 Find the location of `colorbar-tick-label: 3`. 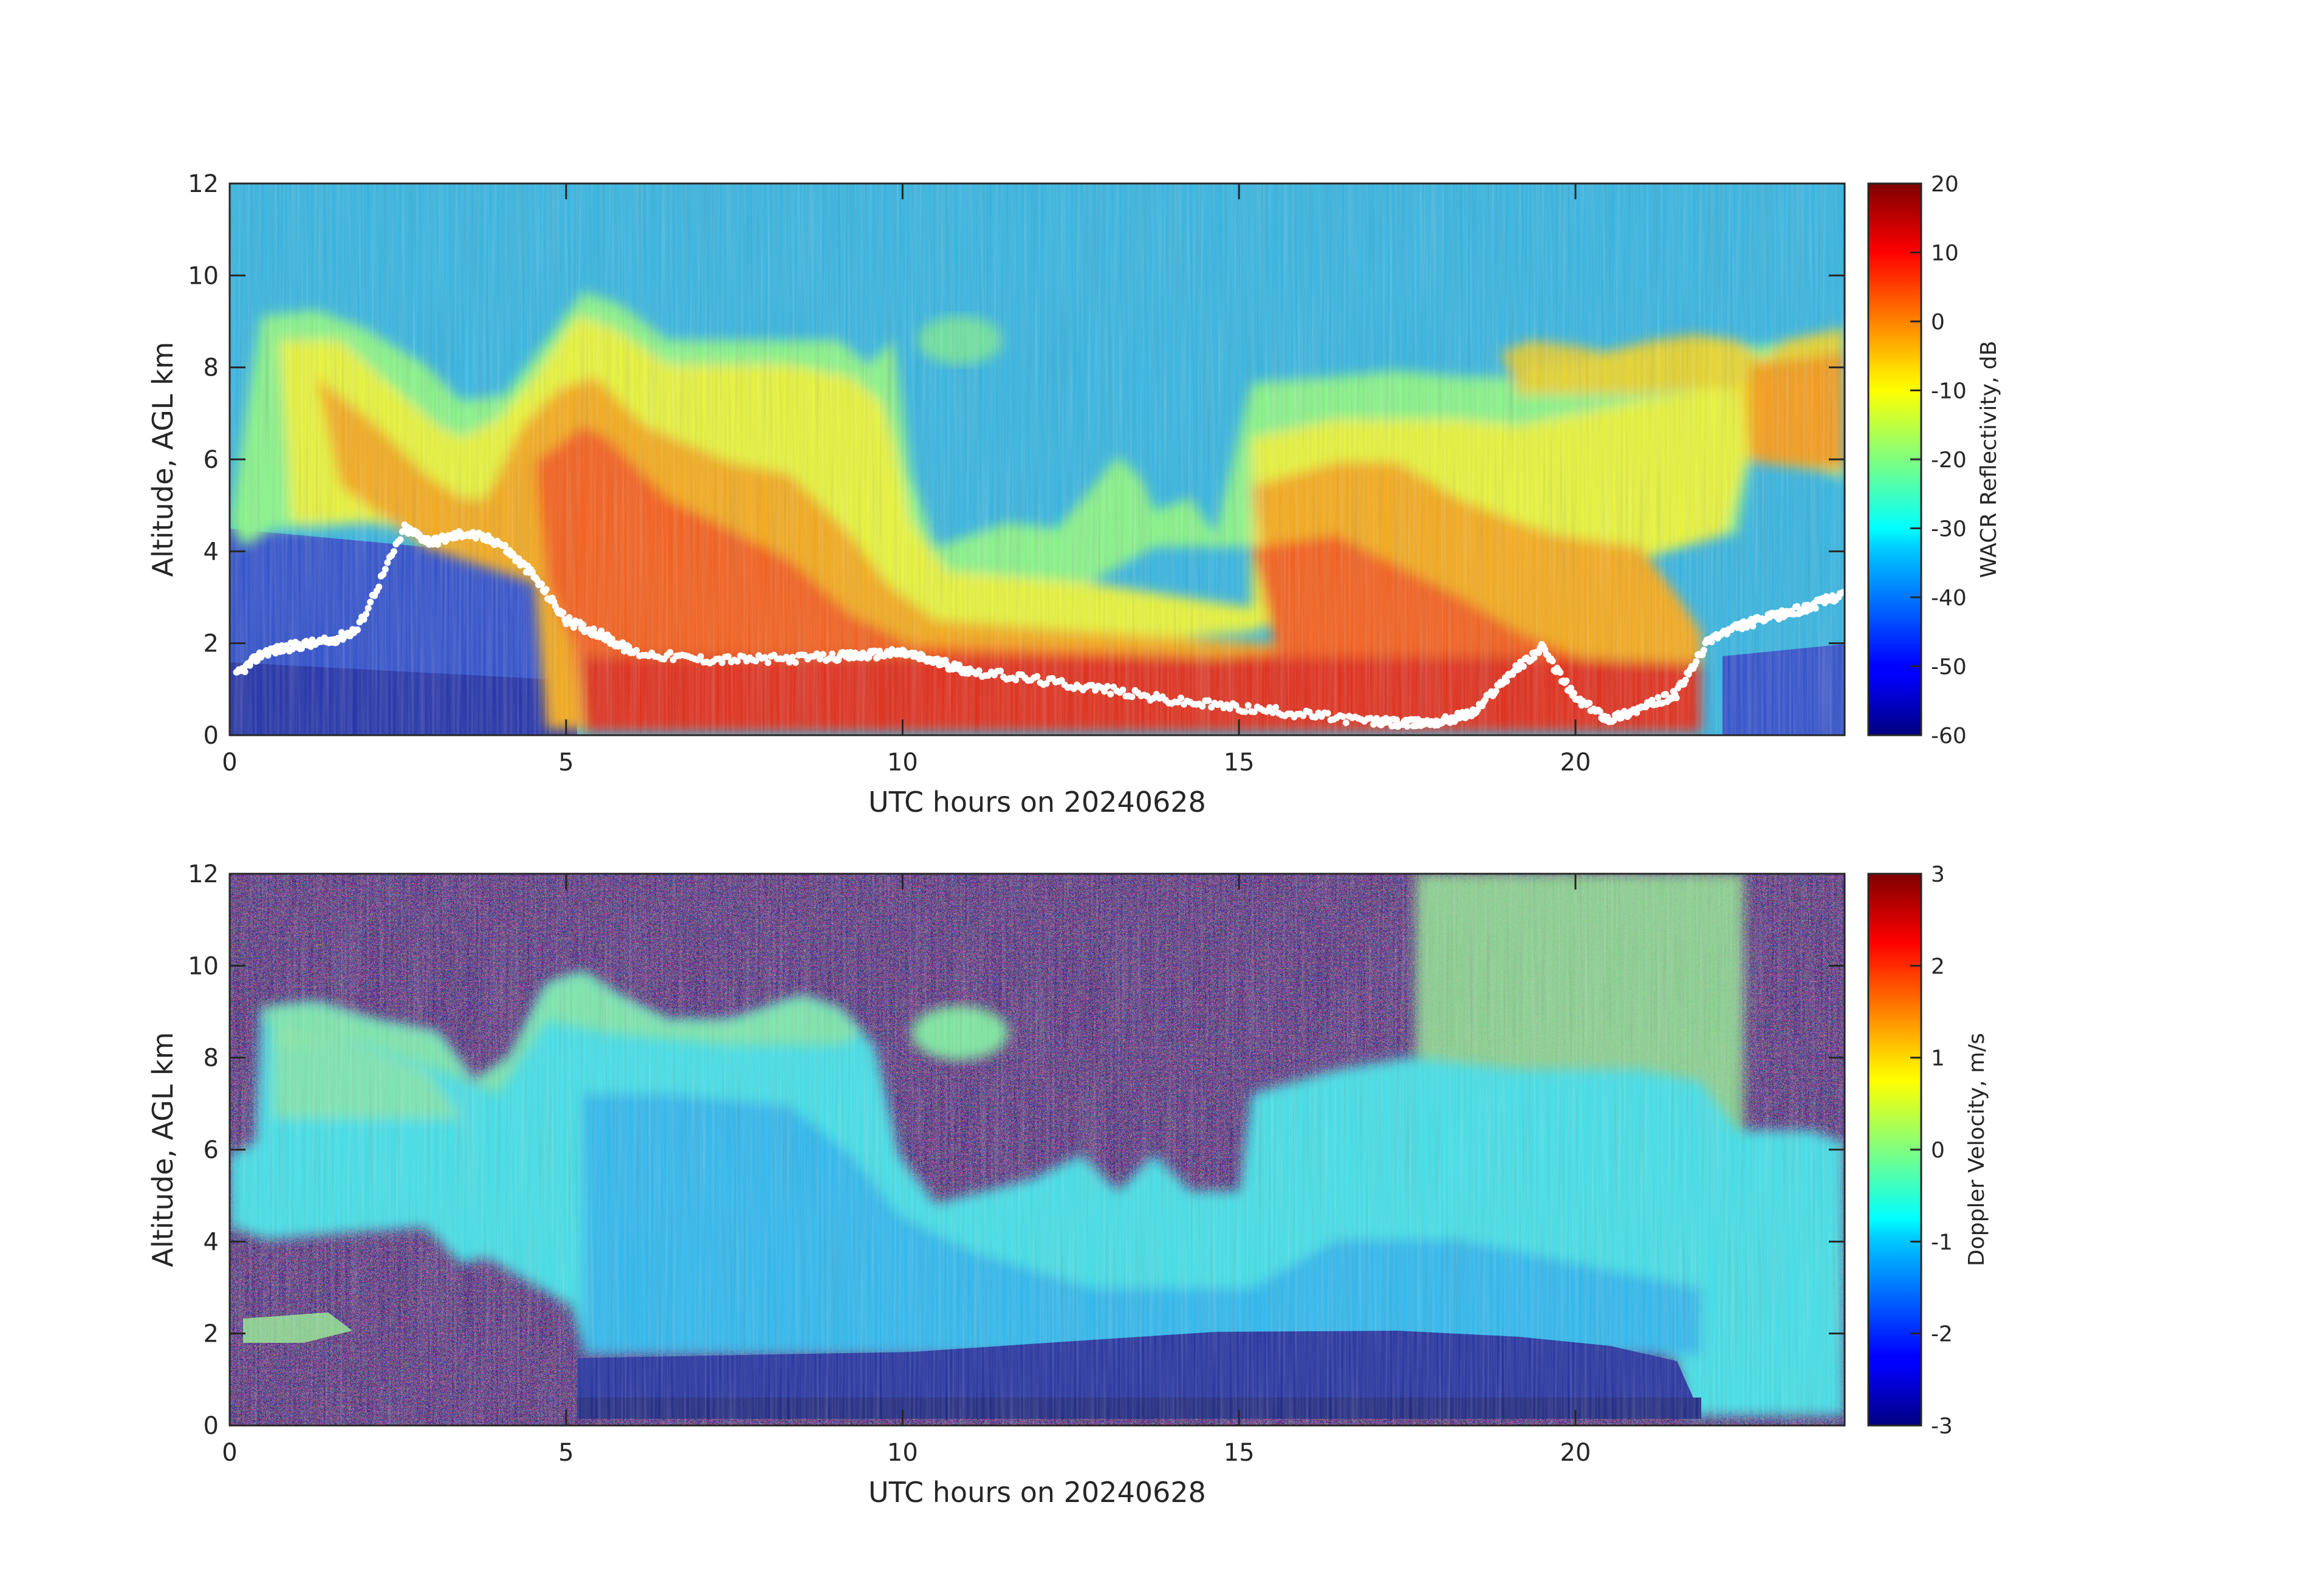

colorbar-tick-label: 3 is located at coordinates (1938, 874).